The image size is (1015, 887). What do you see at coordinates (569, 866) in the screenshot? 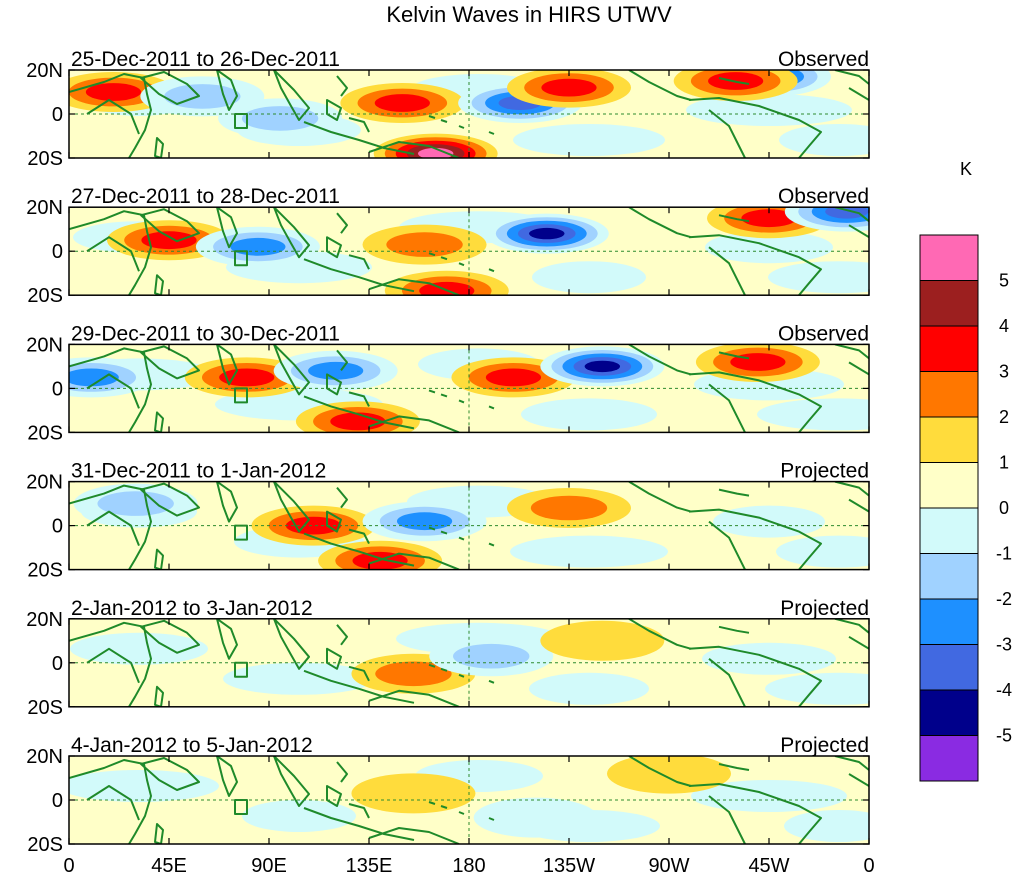
I see `x-tick-label: 135W` at bounding box center [569, 866].